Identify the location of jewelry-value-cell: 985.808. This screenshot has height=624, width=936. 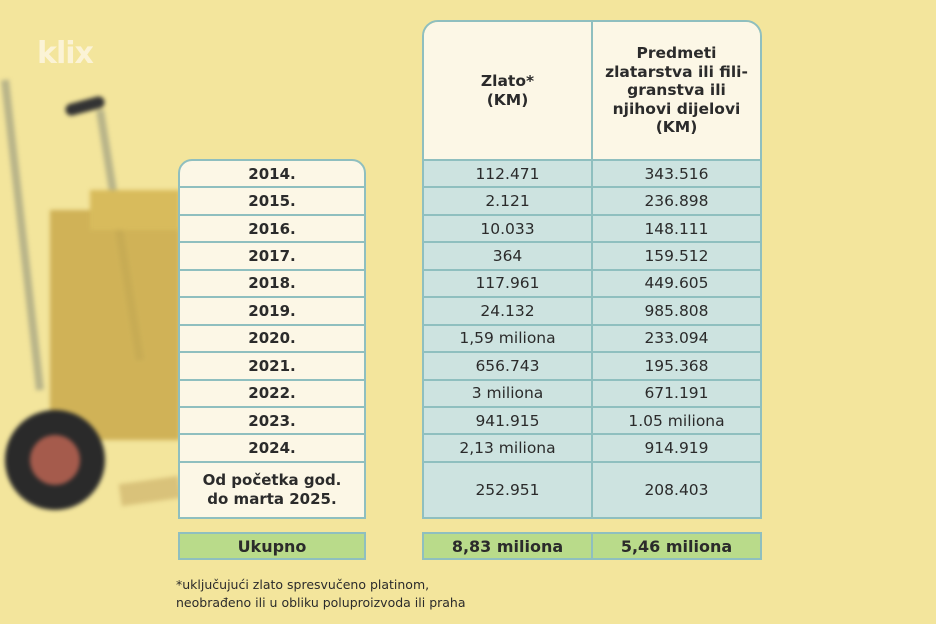
(676, 310).